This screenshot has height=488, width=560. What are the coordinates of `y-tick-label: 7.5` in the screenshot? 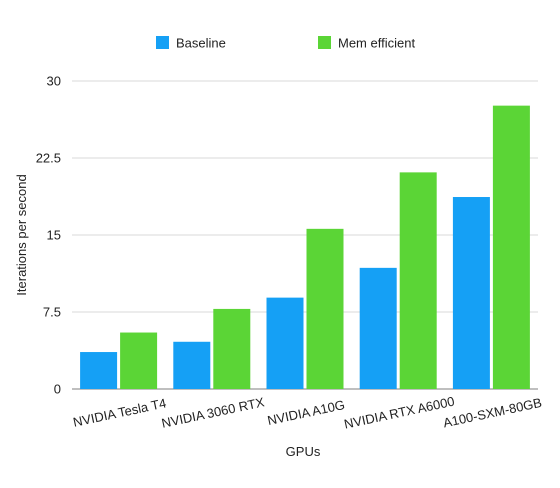 It's located at (52, 312).